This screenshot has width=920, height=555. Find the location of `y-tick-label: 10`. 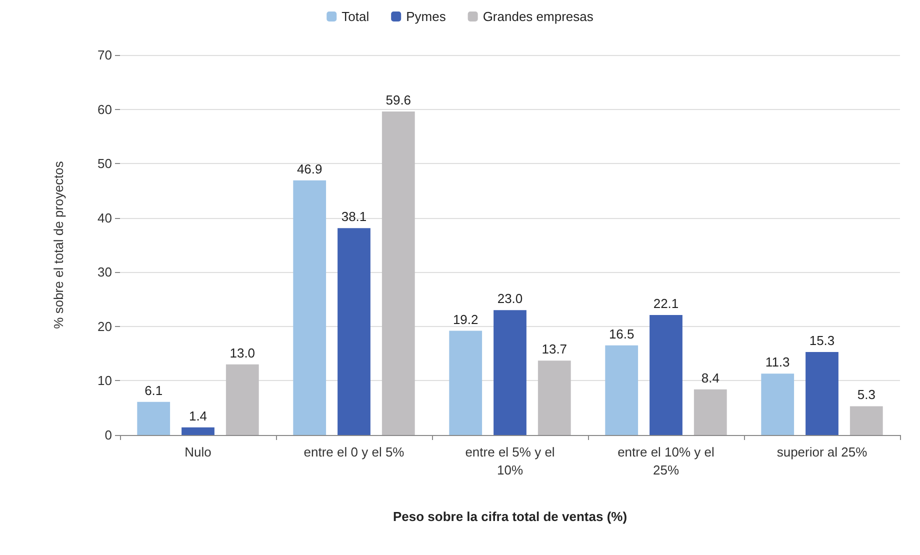

y-tick-label: 10 is located at coordinates (105, 380).